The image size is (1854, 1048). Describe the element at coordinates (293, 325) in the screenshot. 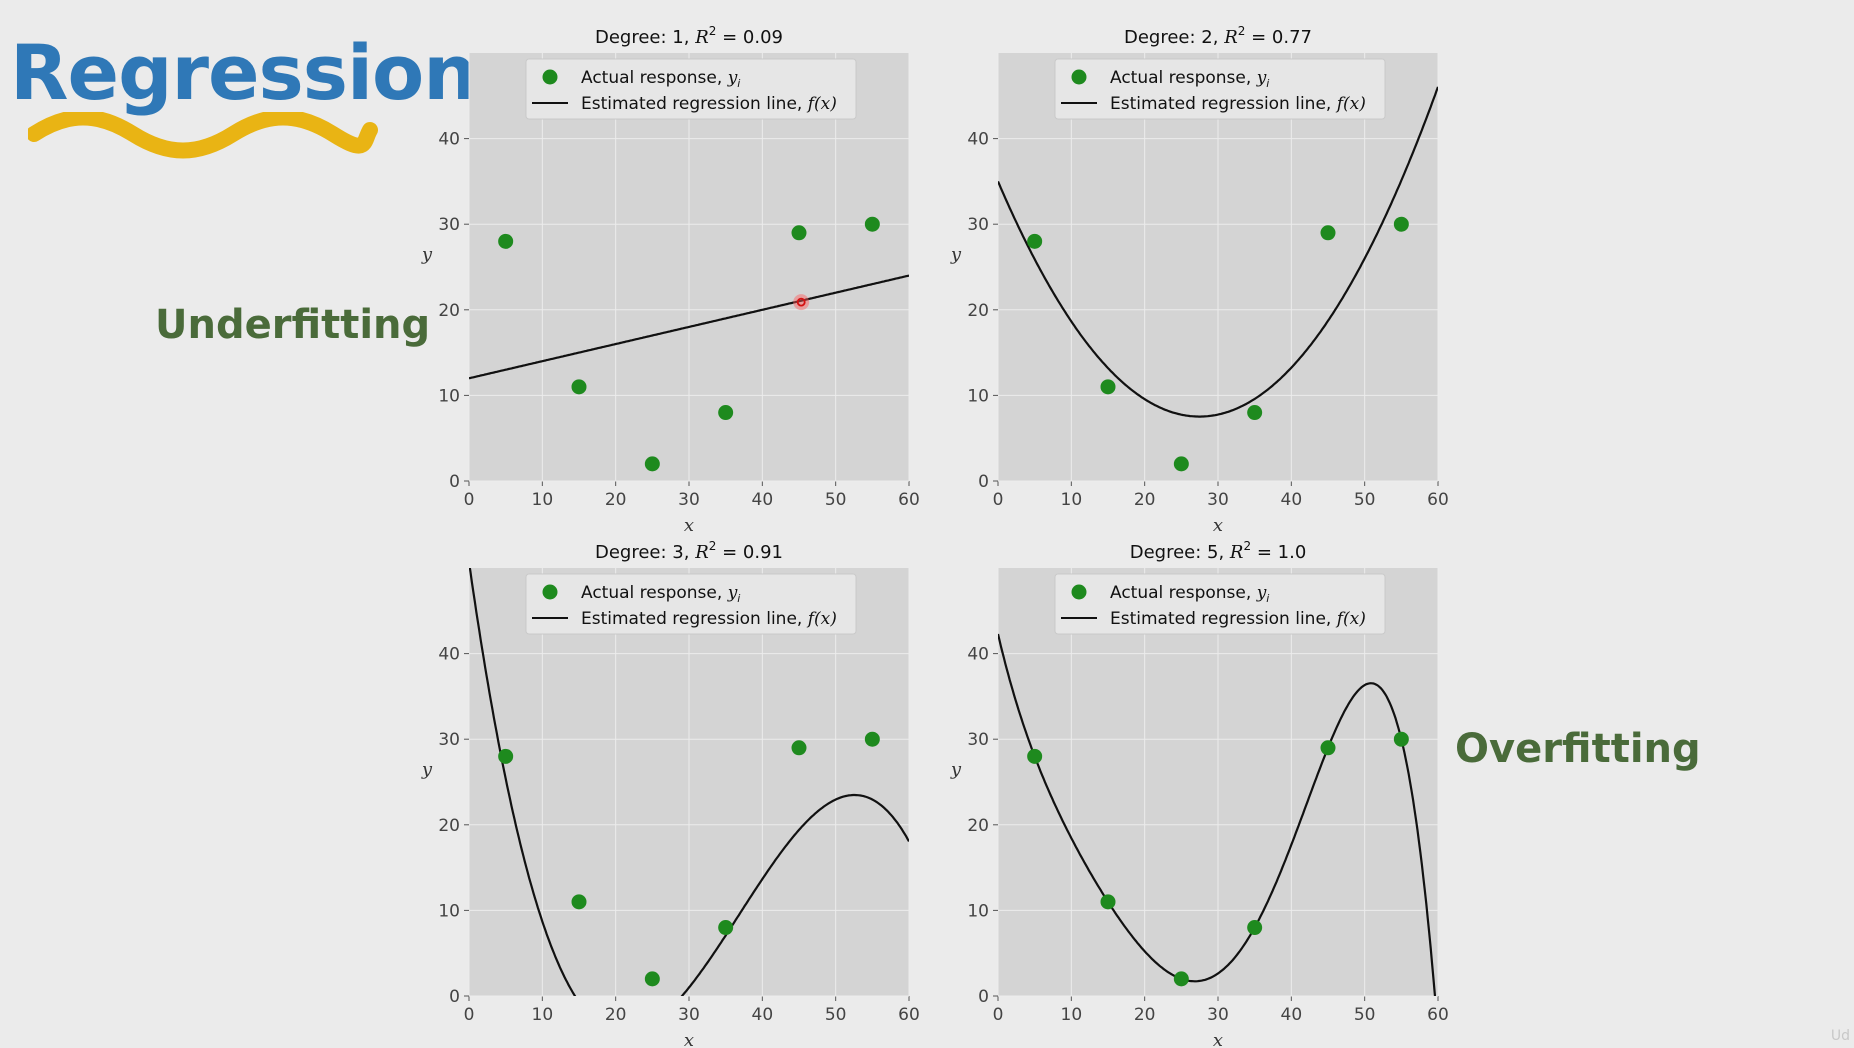

I see `underfitting-label: Underfitting` at that location.